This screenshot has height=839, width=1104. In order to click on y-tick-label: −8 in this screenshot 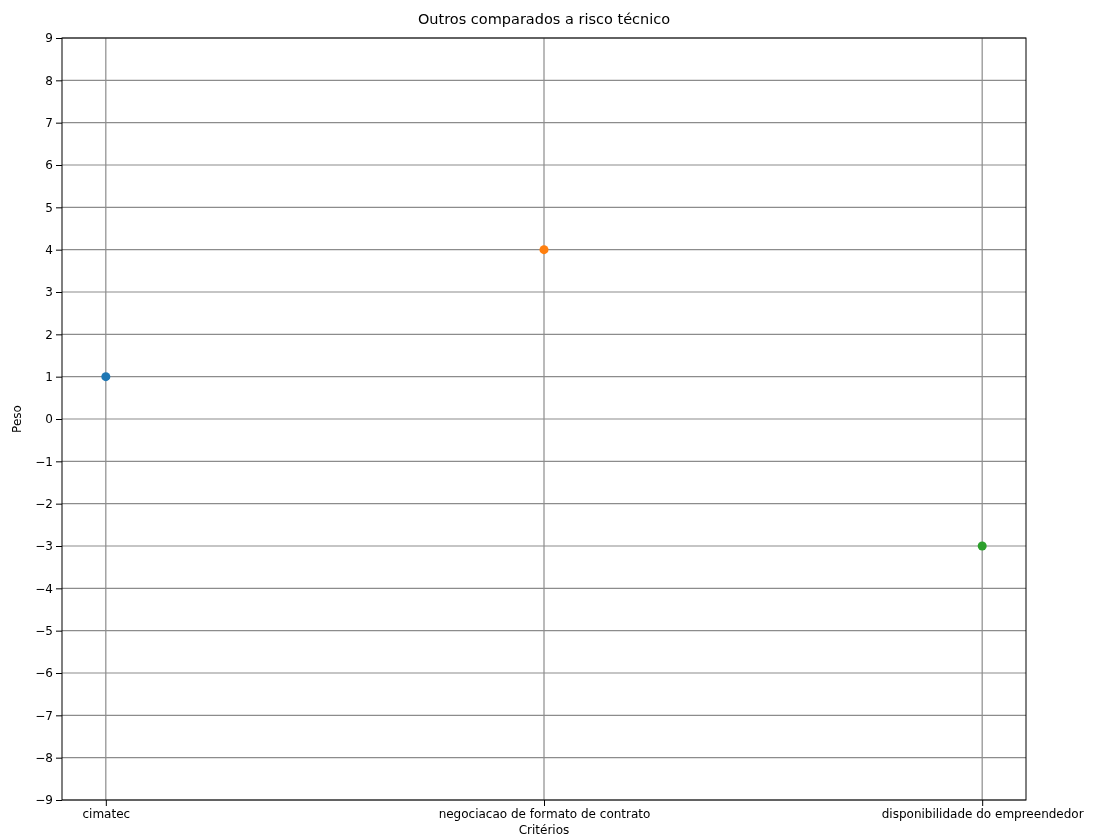, I will do `click(44, 758)`.